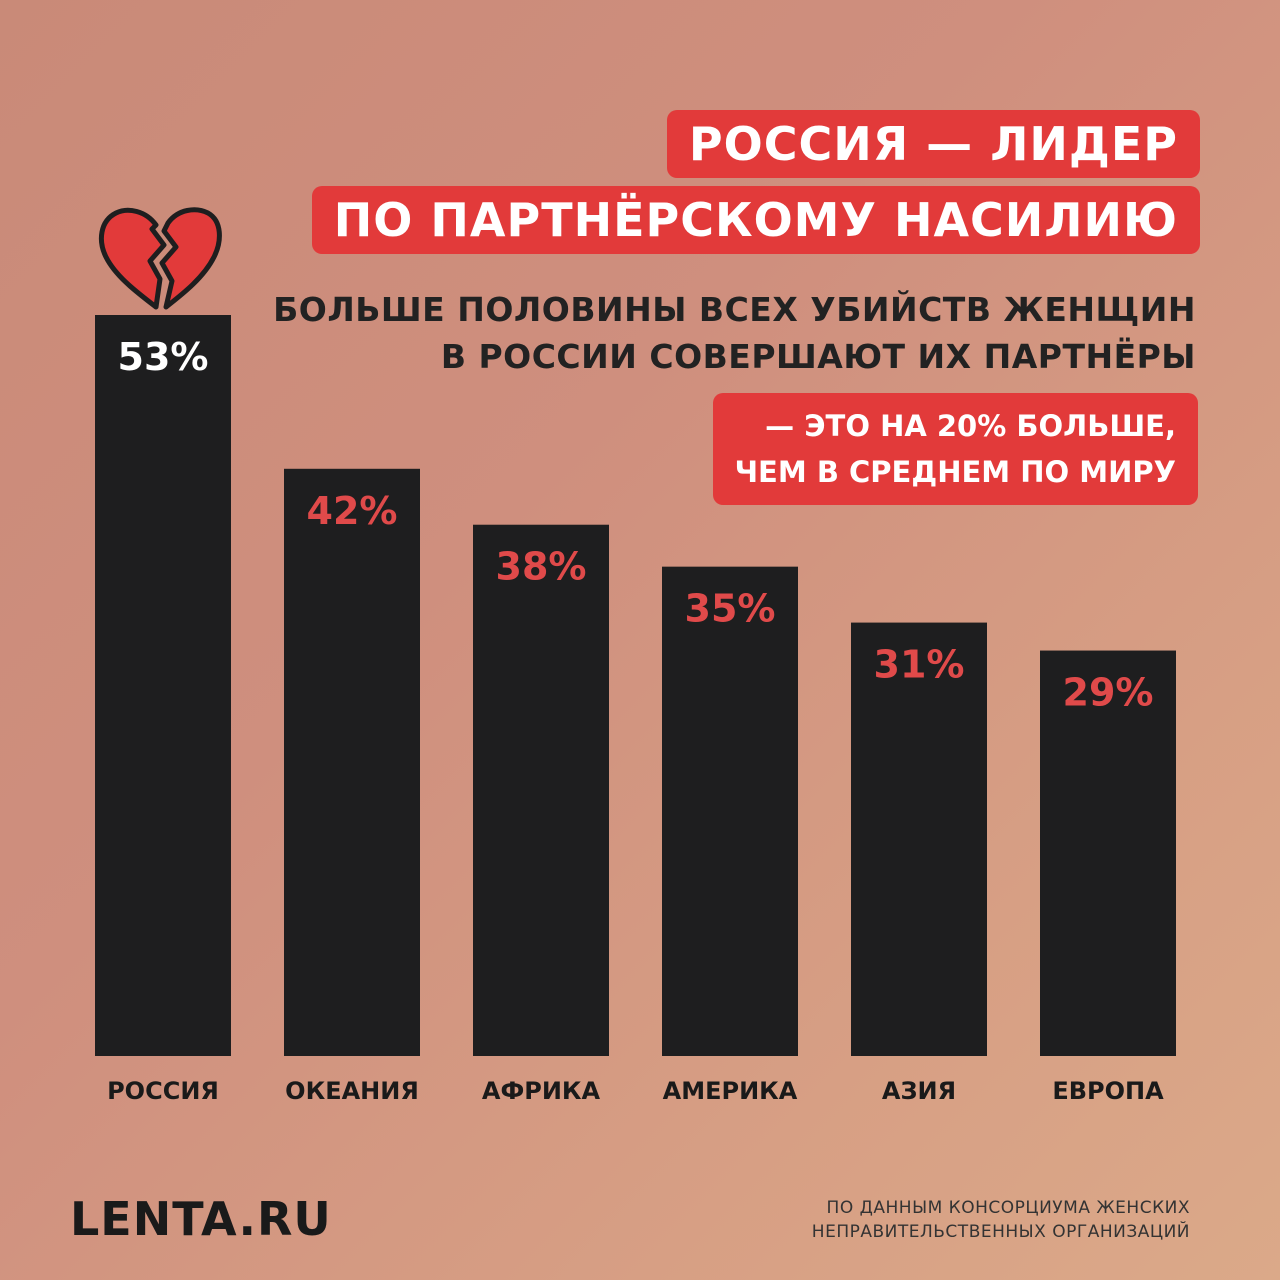 This screenshot has width=1280, height=1280. What do you see at coordinates (541, 1091) in the screenshot?
I see `category-label-2: АФРИКА` at bounding box center [541, 1091].